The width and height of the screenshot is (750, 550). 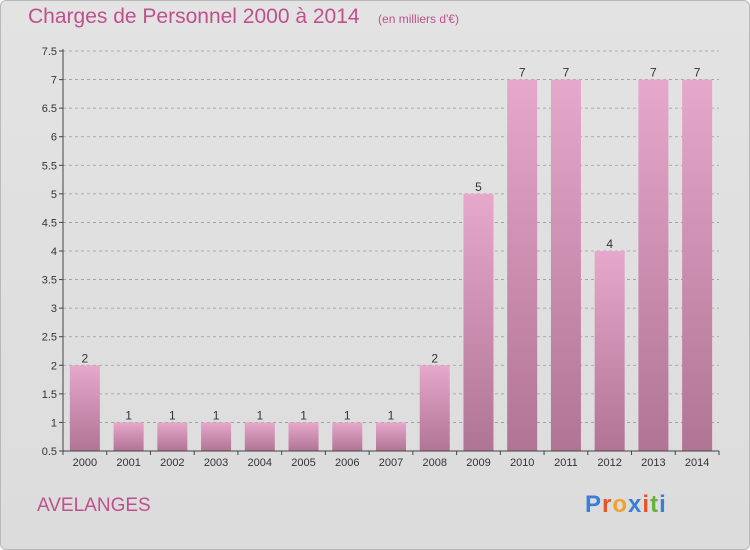 What do you see at coordinates (85, 463) in the screenshot?
I see `x-tick-label: 2000` at bounding box center [85, 463].